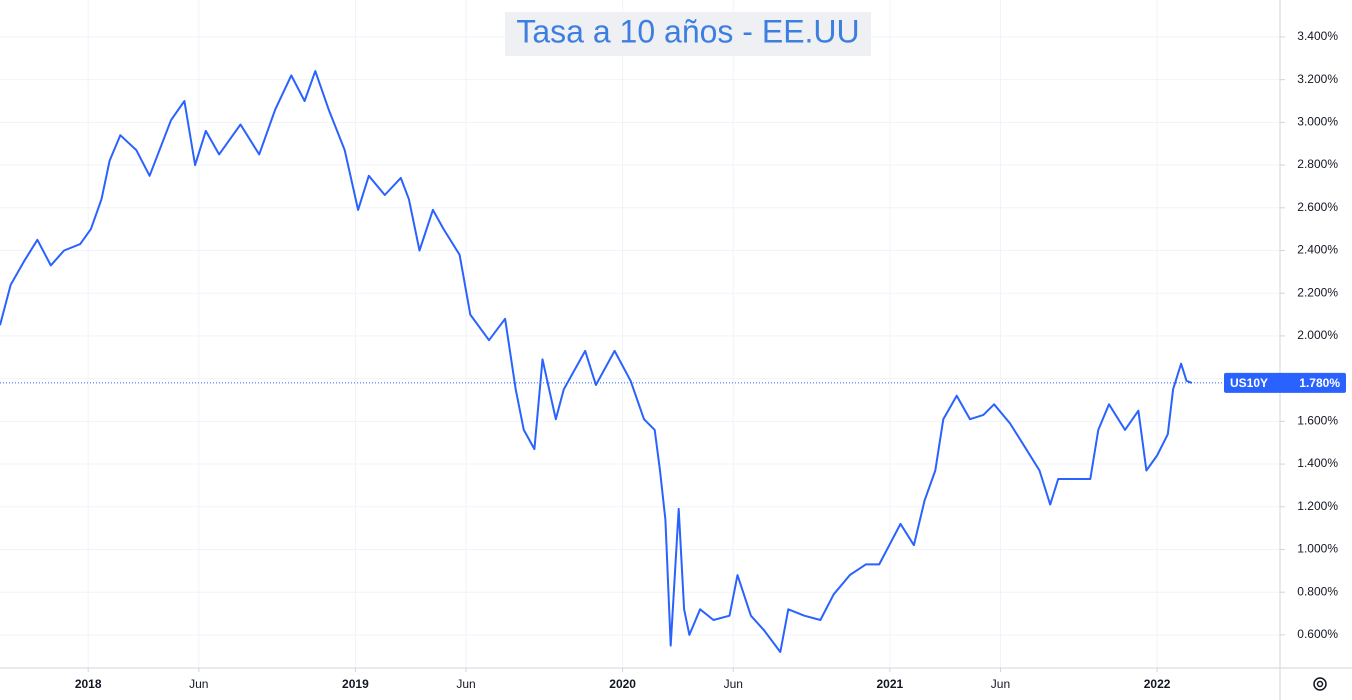 The image size is (1352, 700). Describe the element at coordinates (1317, 549) in the screenshot. I see `y-tick-label: 1.000%` at that location.